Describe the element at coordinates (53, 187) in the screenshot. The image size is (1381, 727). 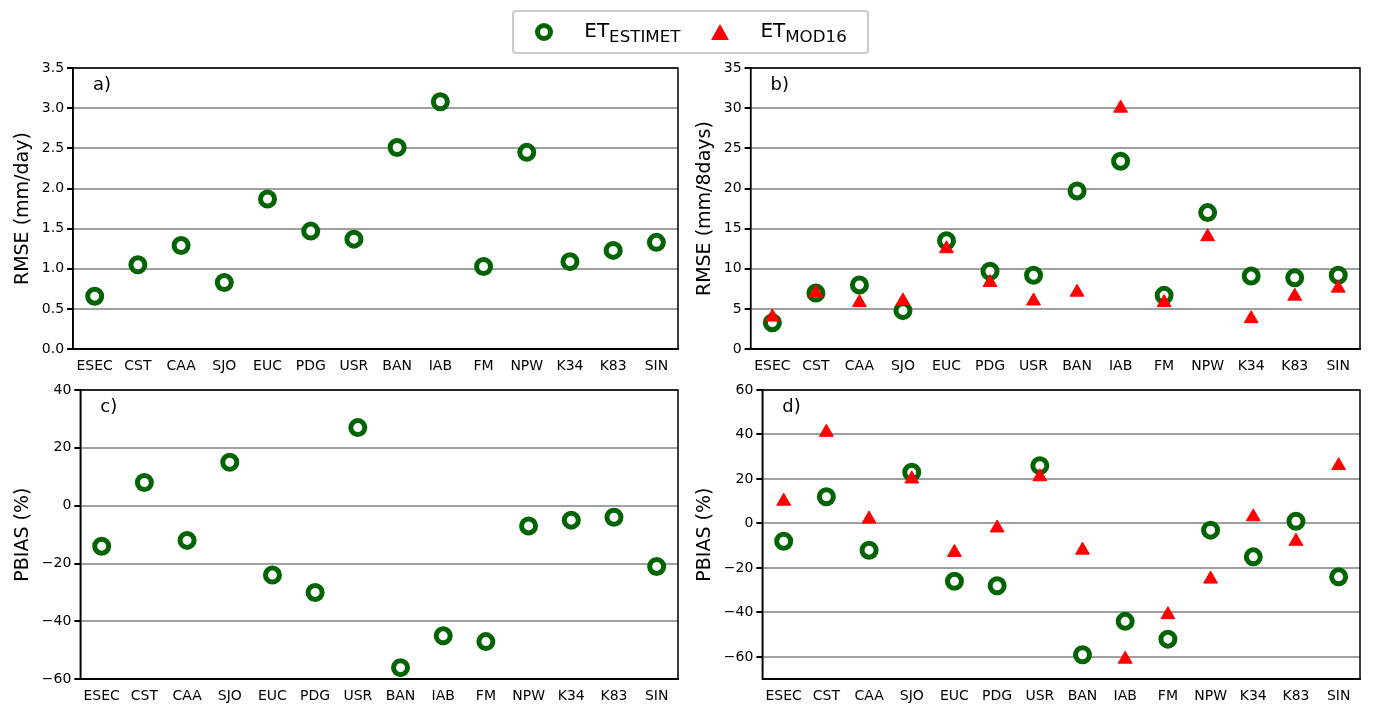
I see `y-tick-label: 2.0` at that location.